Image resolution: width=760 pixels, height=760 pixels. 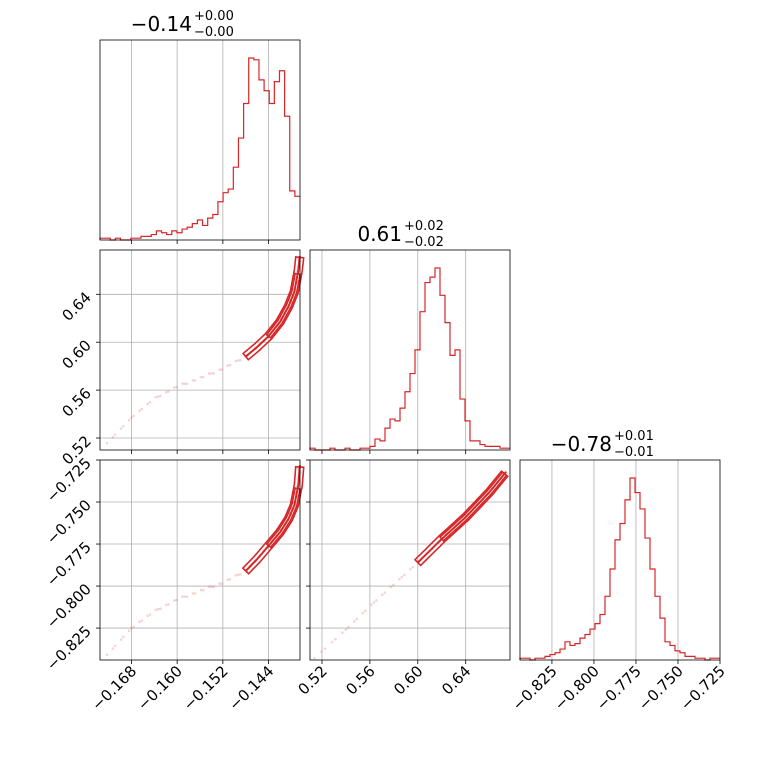 What do you see at coordinates (456, 680) in the screenshot?
I see `x-tick-label: 0.64` at bounding box center [456, 680].